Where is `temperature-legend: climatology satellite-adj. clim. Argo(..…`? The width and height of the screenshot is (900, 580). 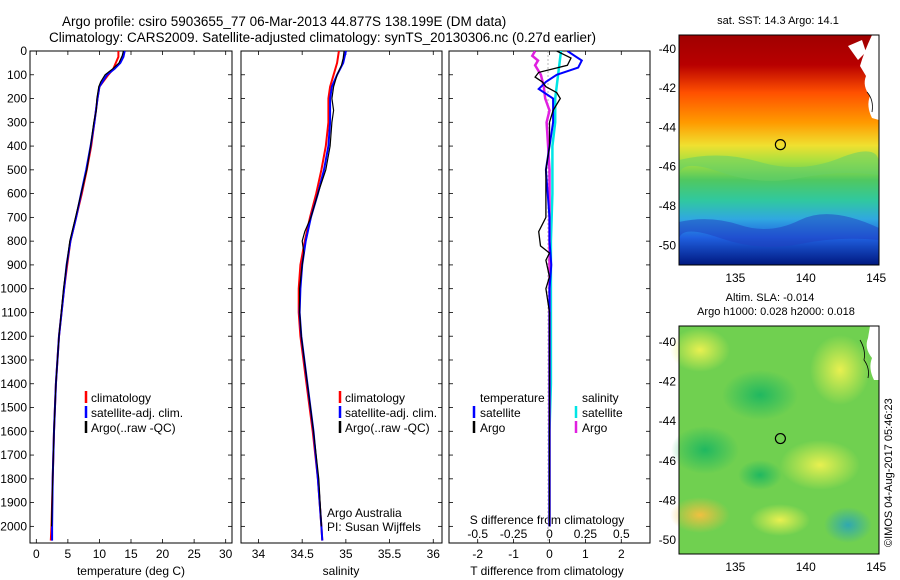
temperature-legend: climatology satellite-adj. clim. Argo(..… is located at coordinates (133, 413).